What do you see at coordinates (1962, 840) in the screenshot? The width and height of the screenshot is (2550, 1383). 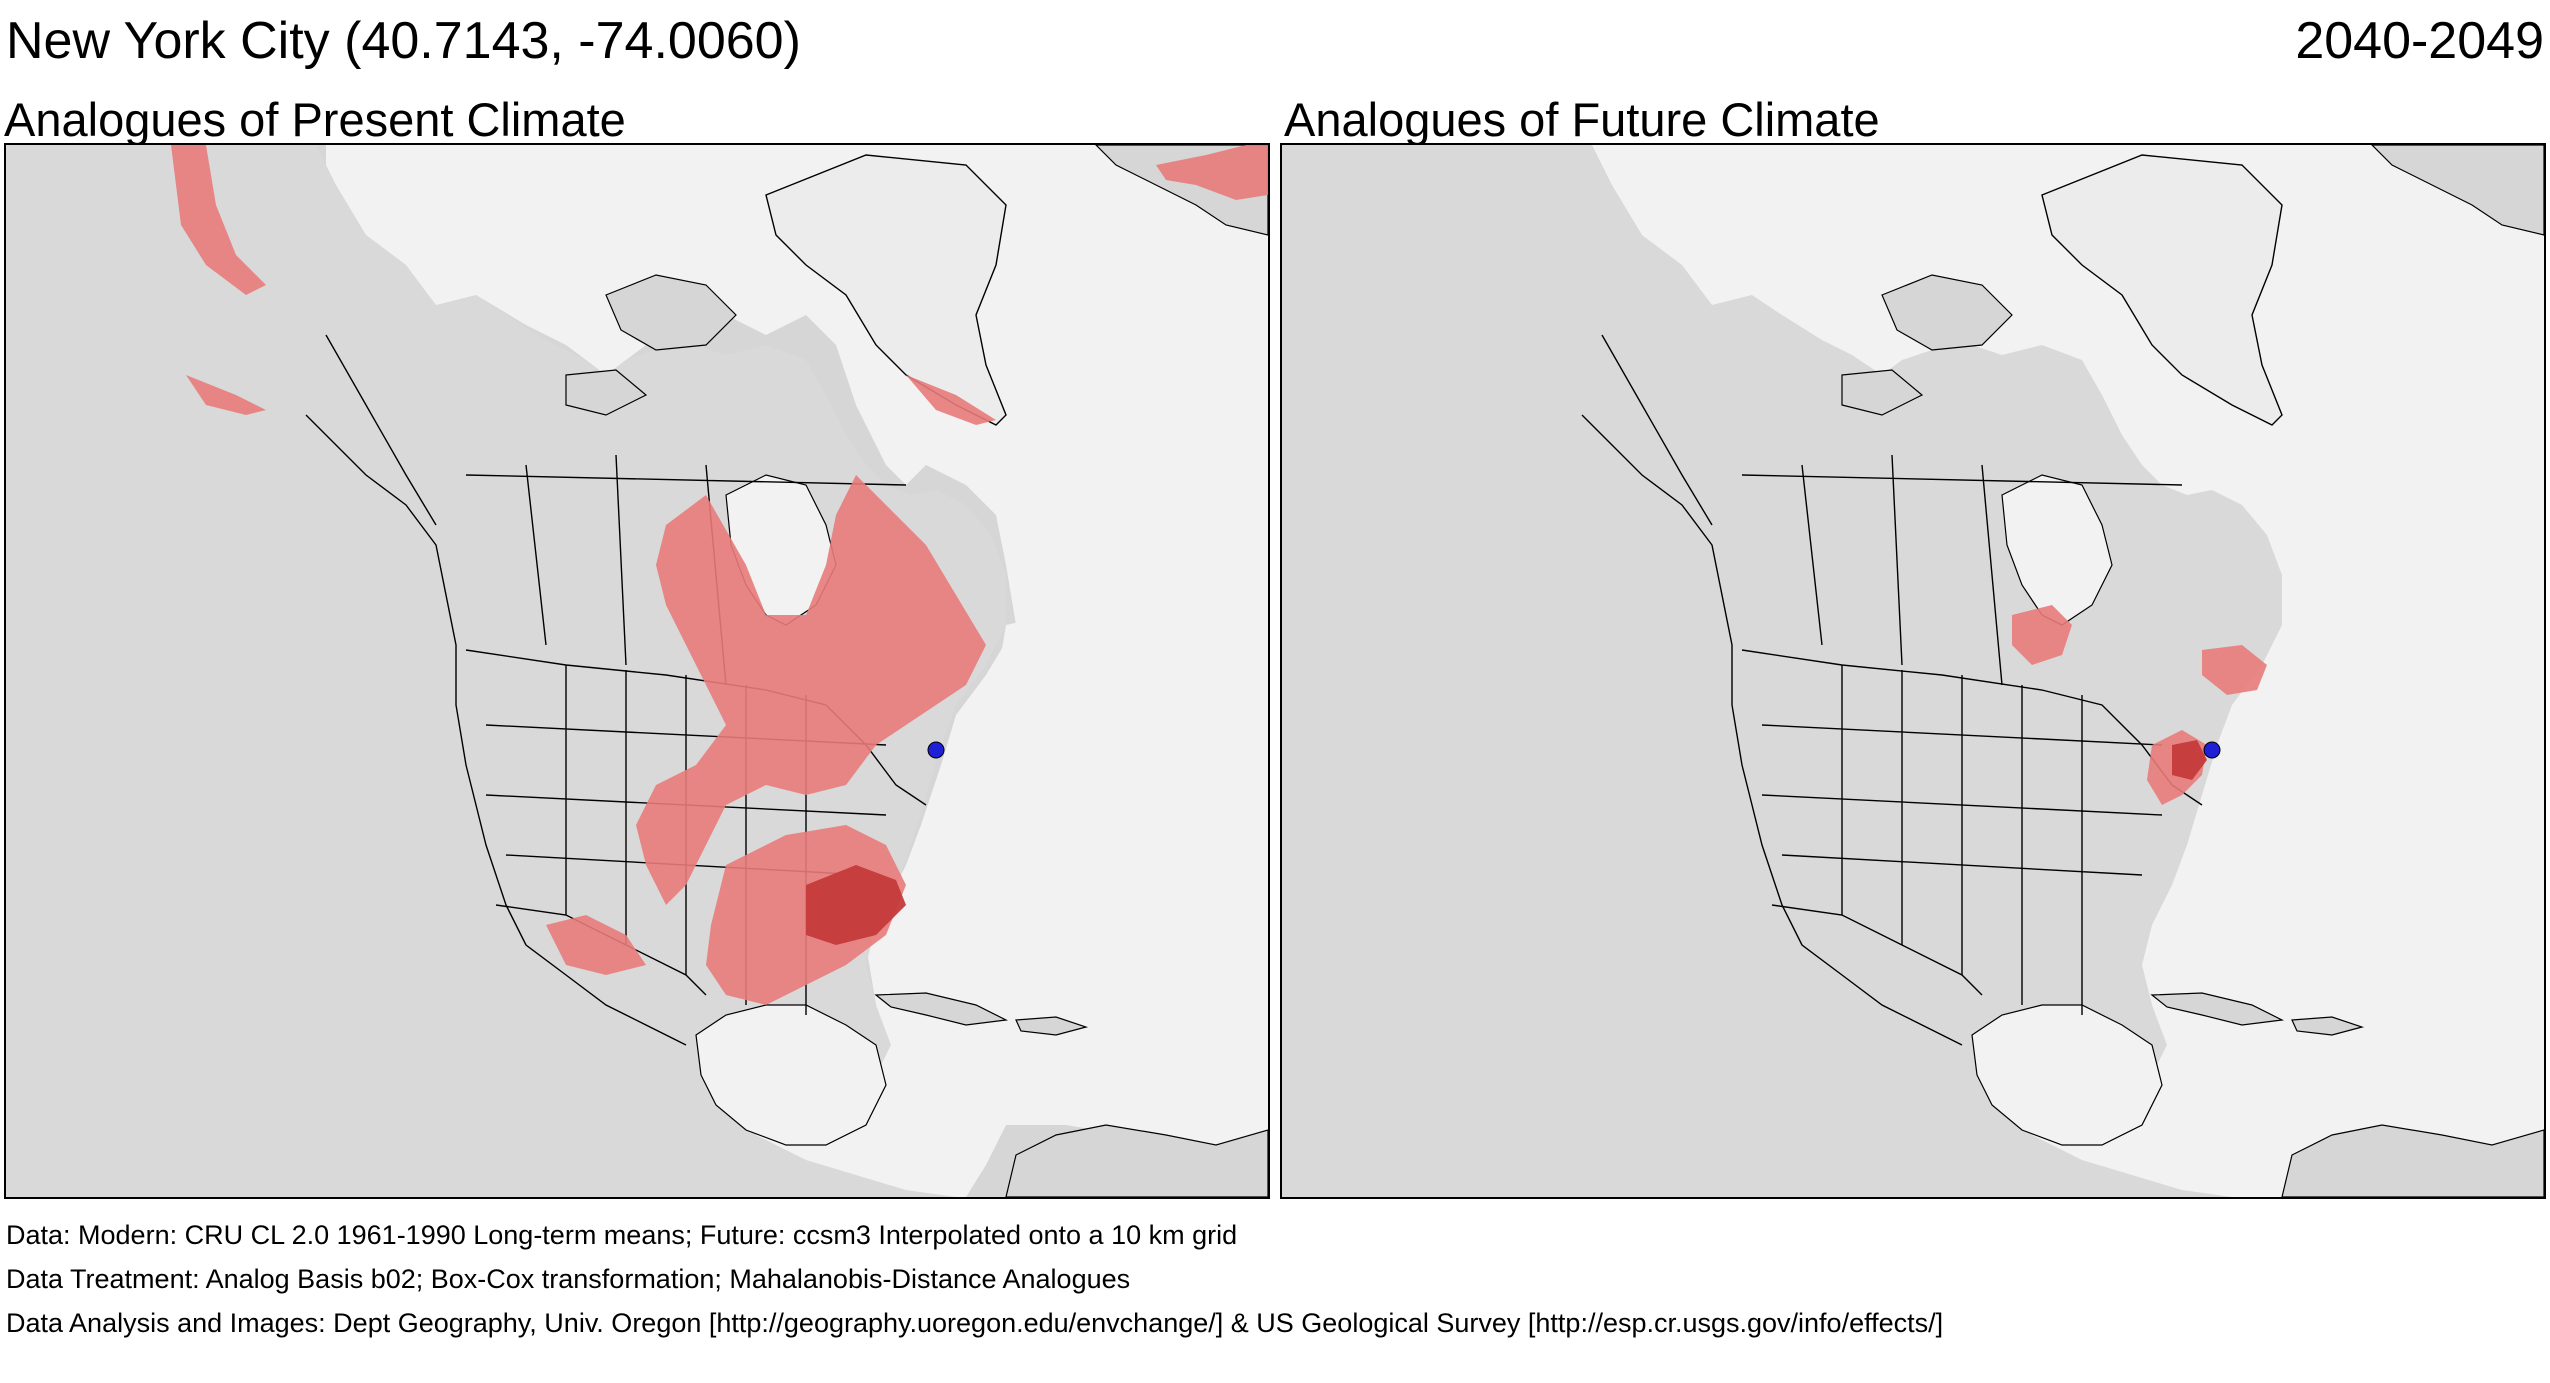 I see `us-states-grid` at bounding box center [1962, 840].